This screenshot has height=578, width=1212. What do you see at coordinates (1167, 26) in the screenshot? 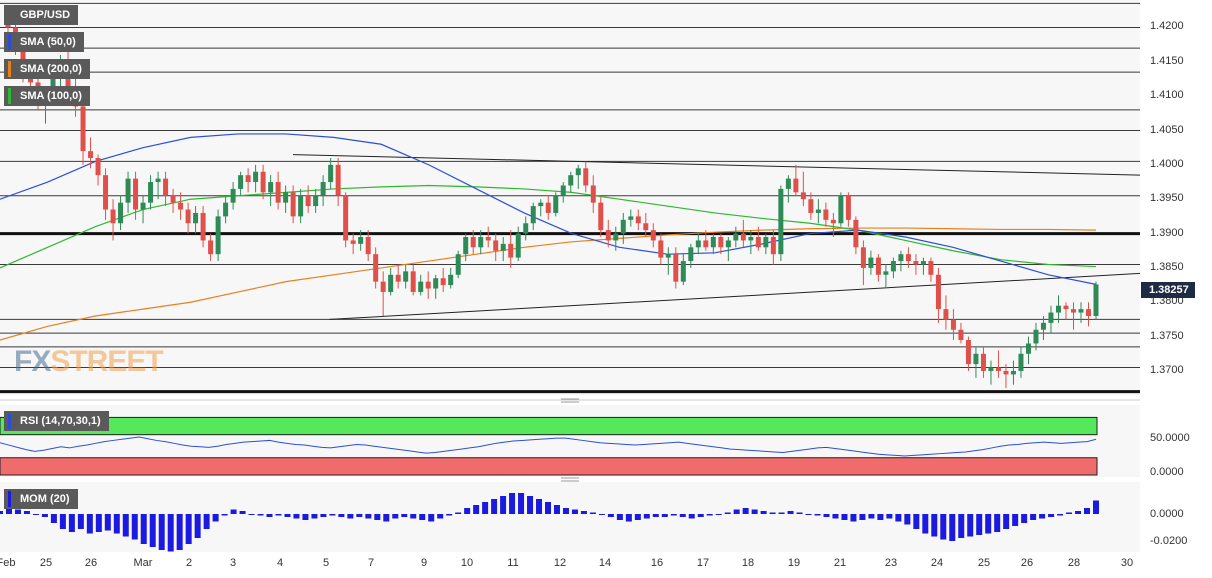
I see `price-tick-label: 1.4200` at bounding box center [1167, 26].